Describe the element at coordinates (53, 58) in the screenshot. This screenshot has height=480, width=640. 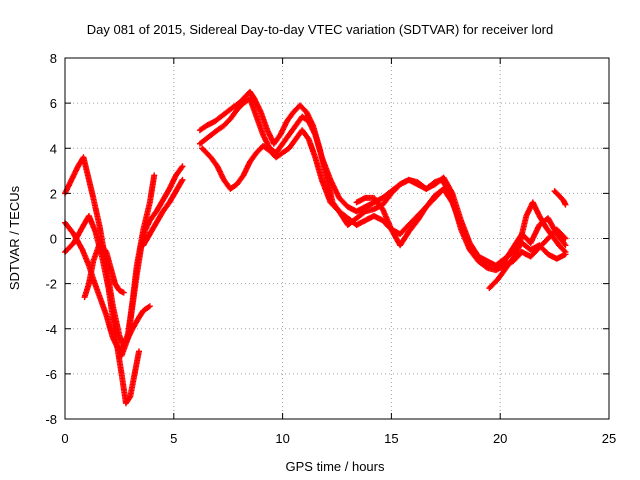
I see `y-tick-label: 8` at that location.